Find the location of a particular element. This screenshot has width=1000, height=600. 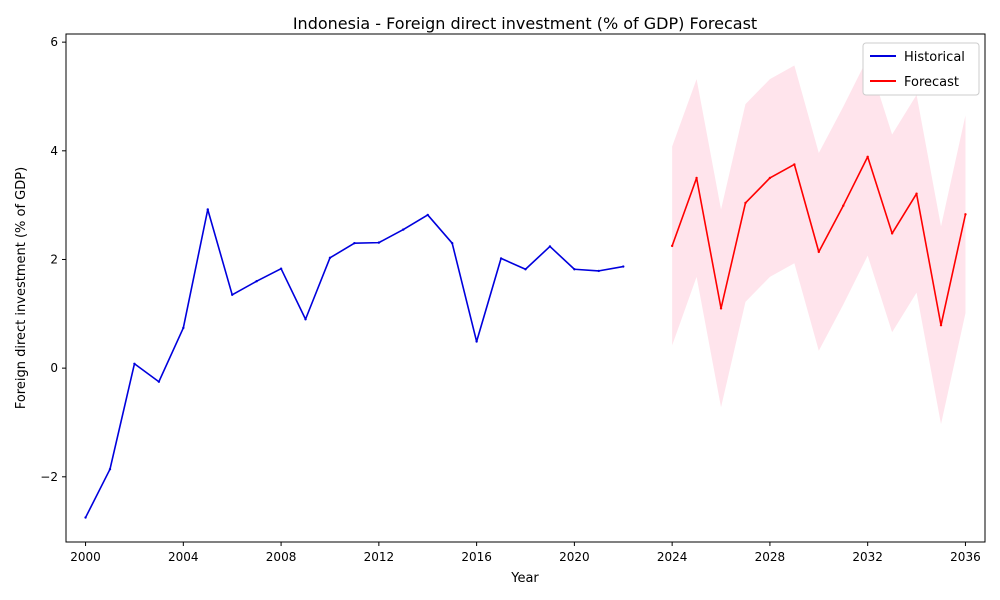

y-tick-label: 4 is located at coordinates (54, 151).